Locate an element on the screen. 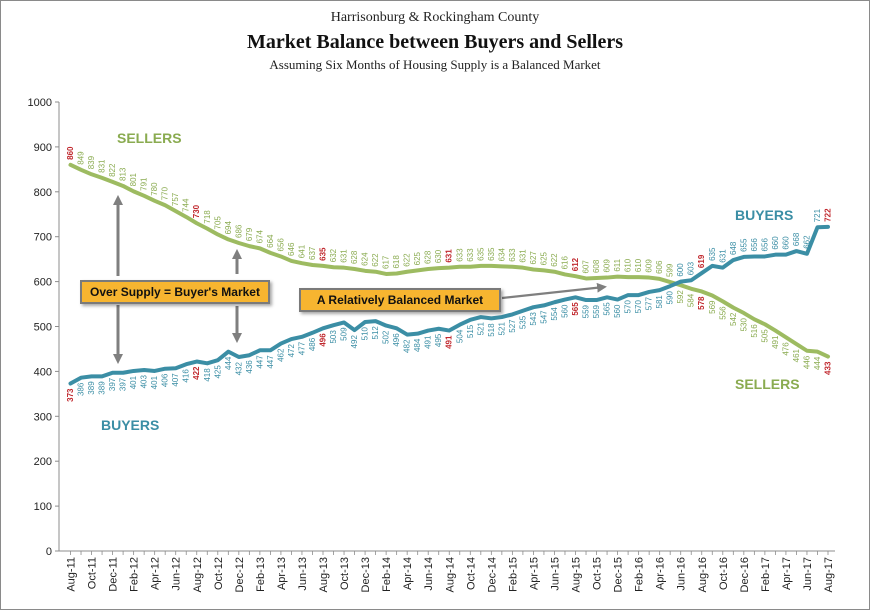 This screenshot has width=870, height=610. data-label-sellers: 860 is located at coordinates (70, 153).